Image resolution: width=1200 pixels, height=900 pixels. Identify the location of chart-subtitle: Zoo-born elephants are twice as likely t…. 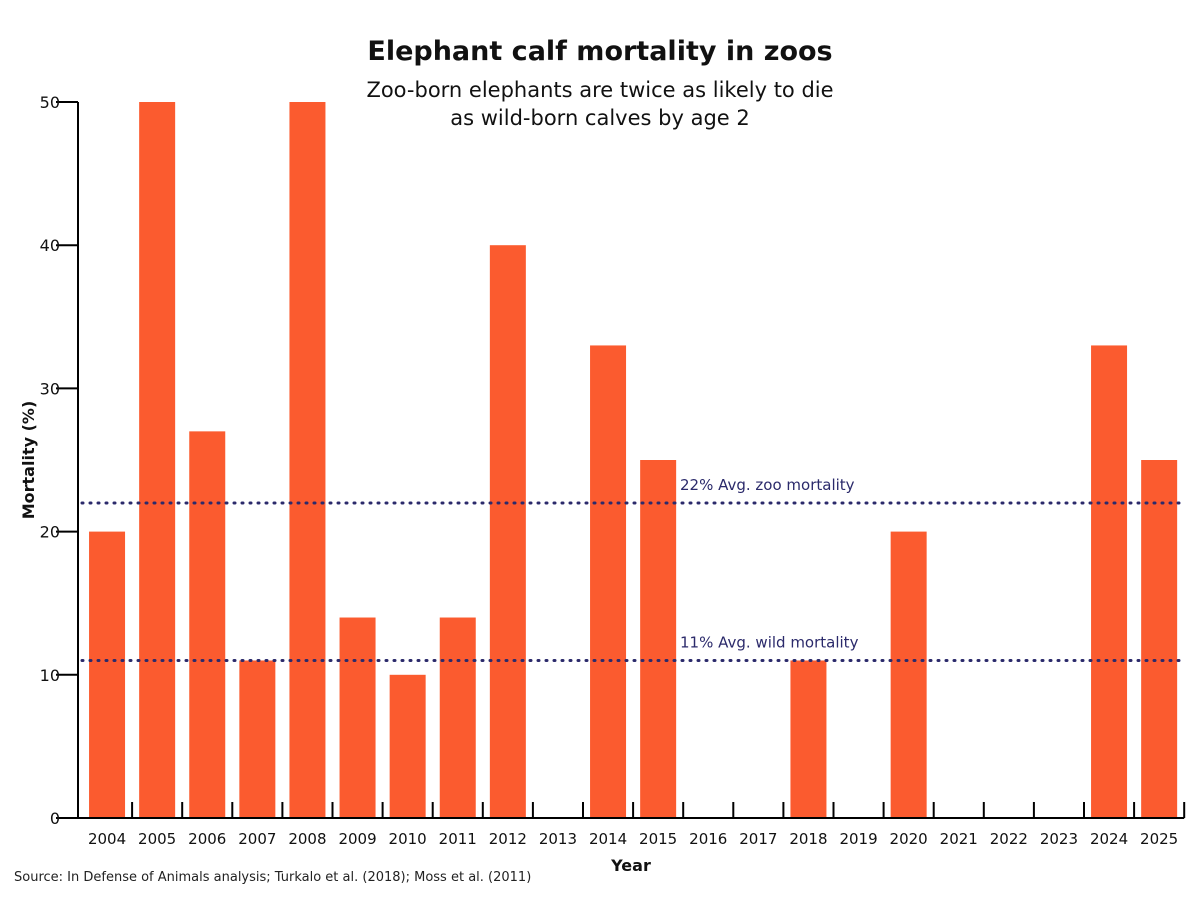
(600, 104).